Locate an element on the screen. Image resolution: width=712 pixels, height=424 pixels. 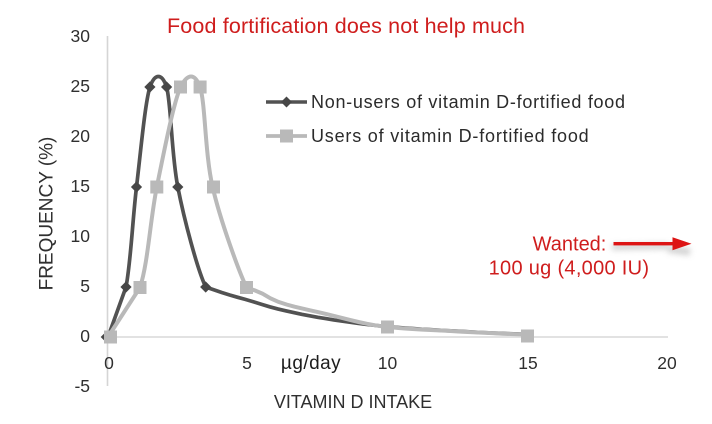
svg-text: 30 is located at coordinates (81, 36).